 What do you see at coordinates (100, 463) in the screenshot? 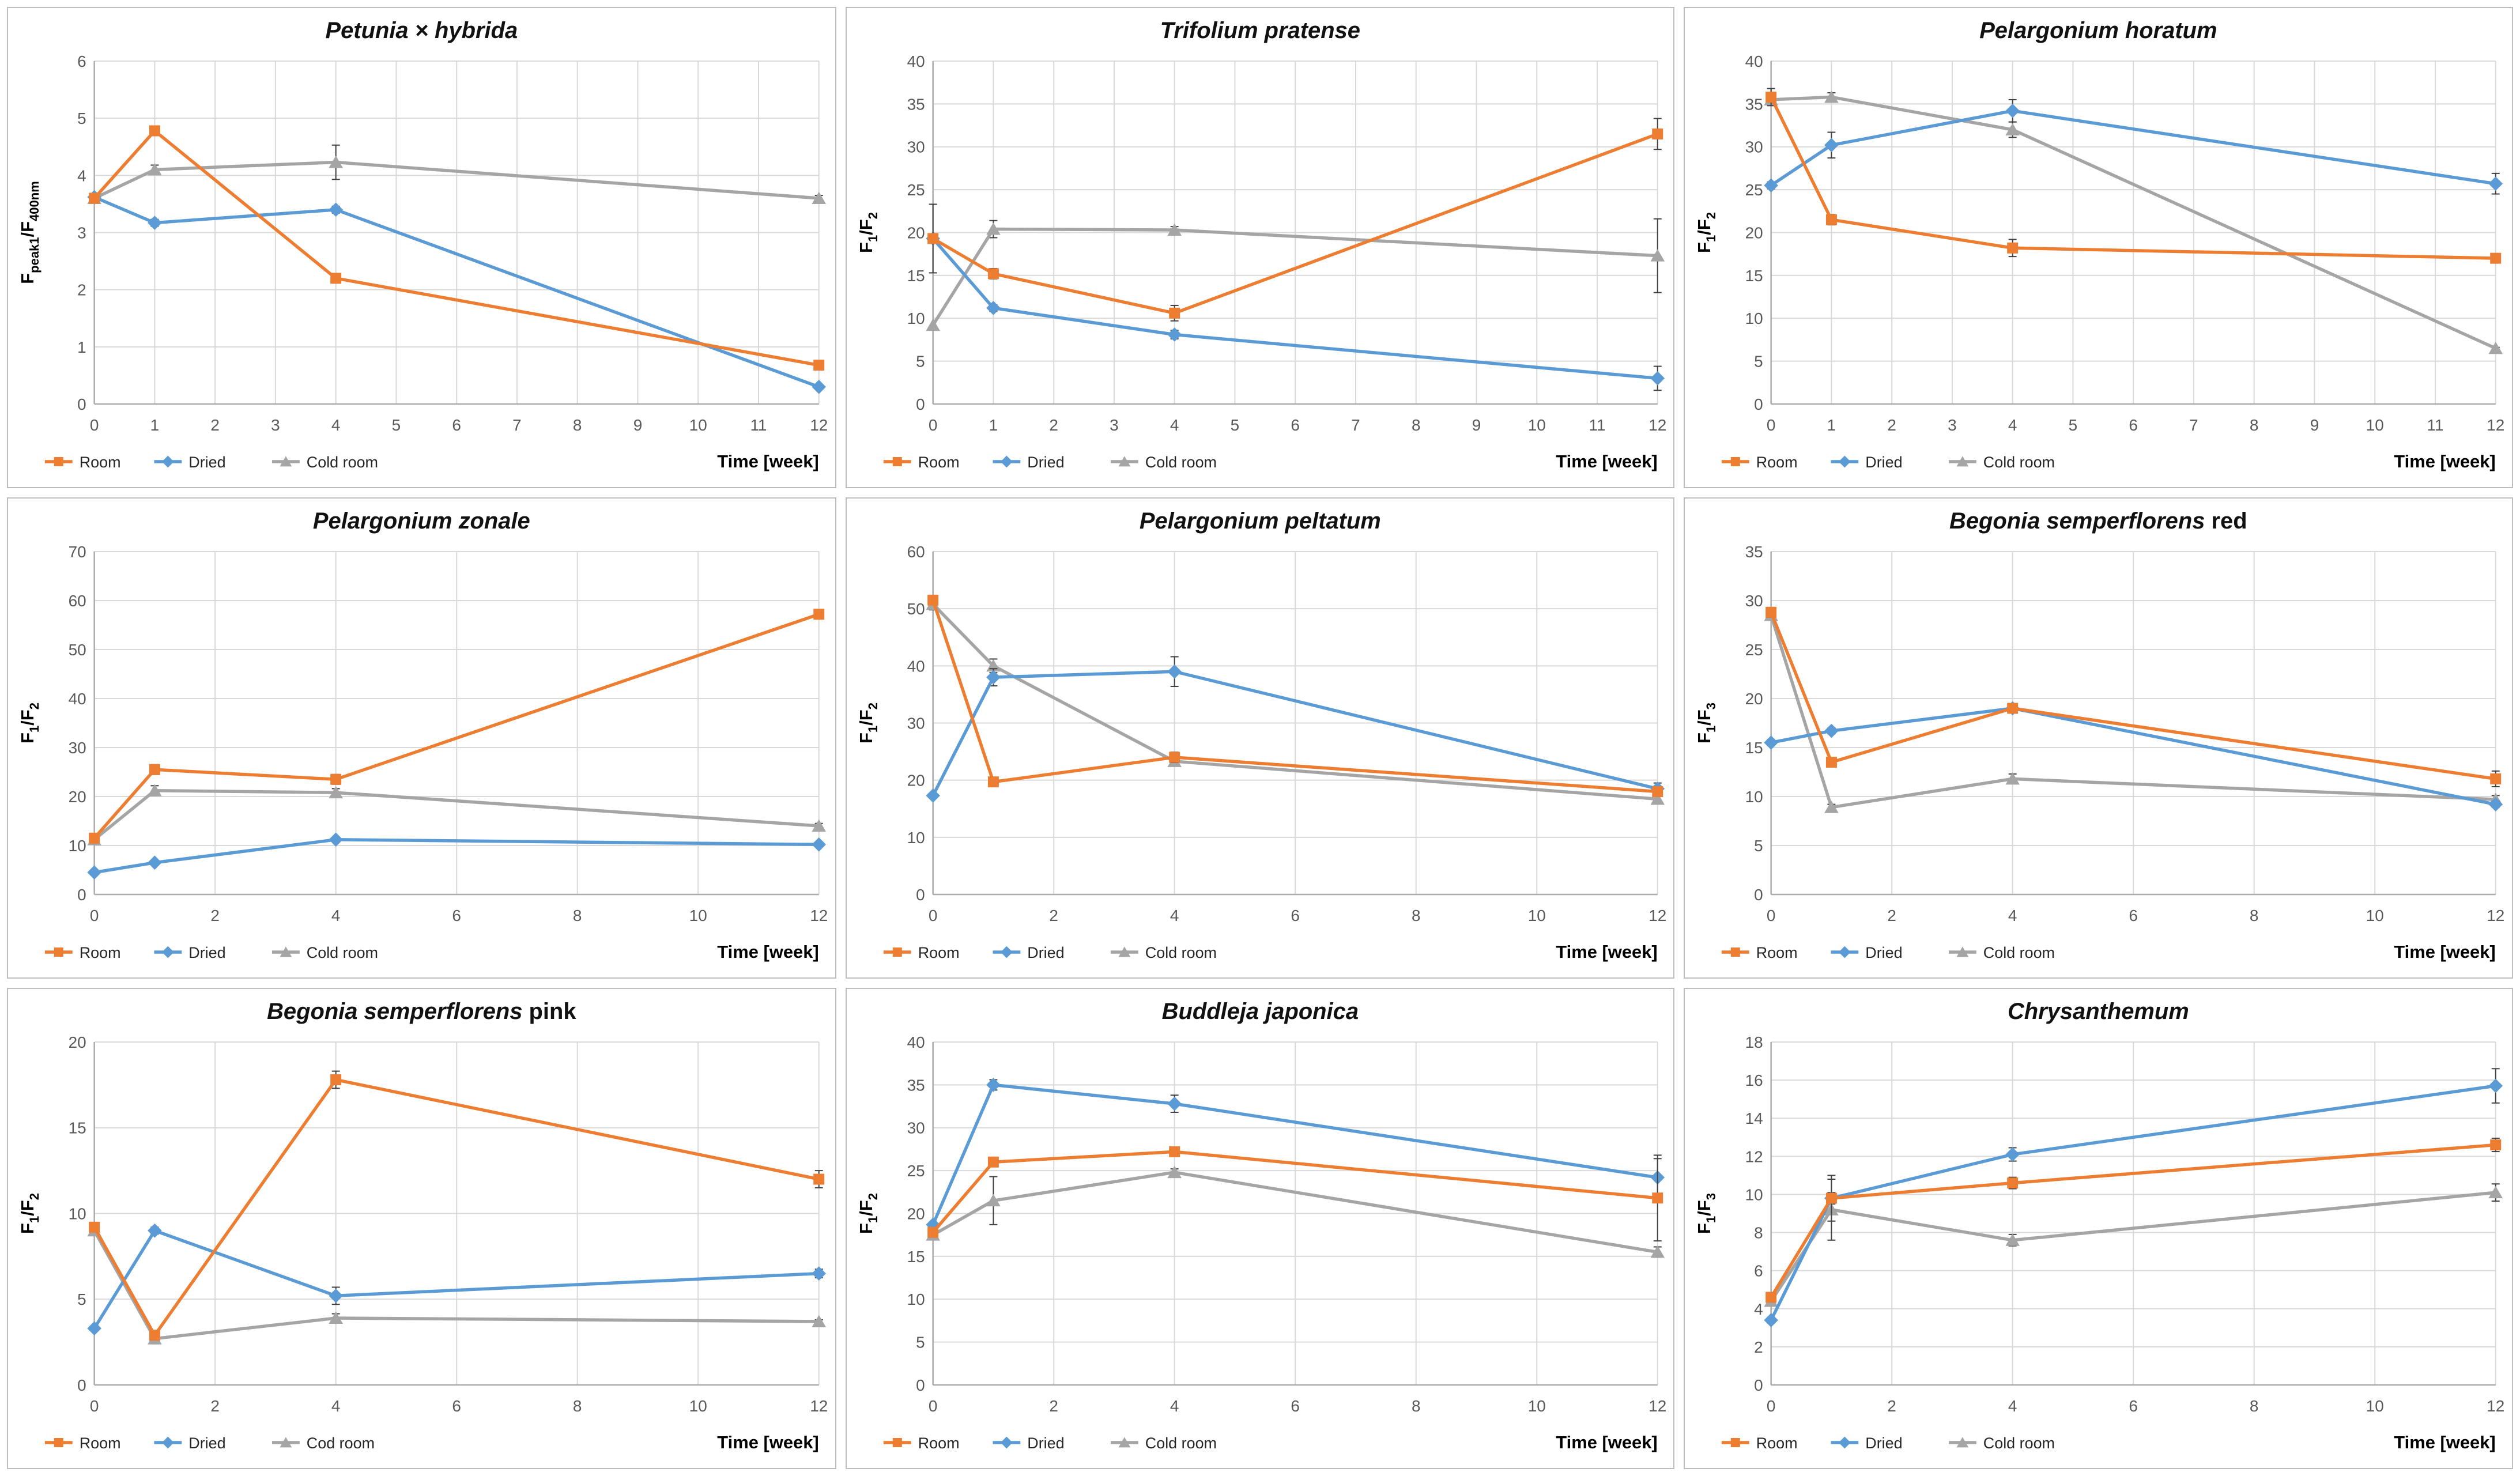
I see `legend-label-room: Room` at bounding box center [100, 463].